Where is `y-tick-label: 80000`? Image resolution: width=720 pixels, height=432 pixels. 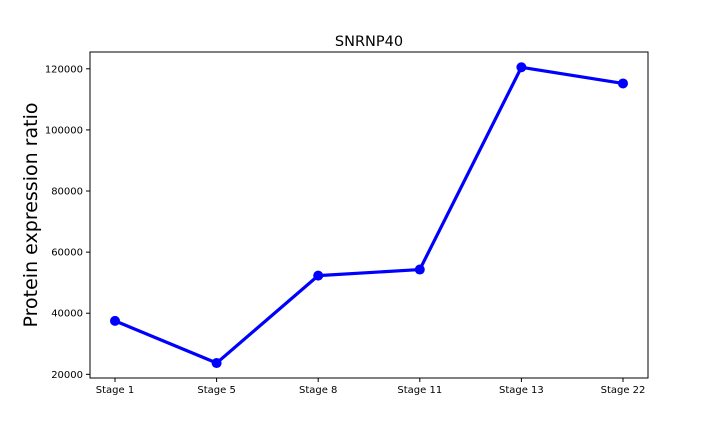
y-tick-label: 80000 is located at coordinates (67, 192).